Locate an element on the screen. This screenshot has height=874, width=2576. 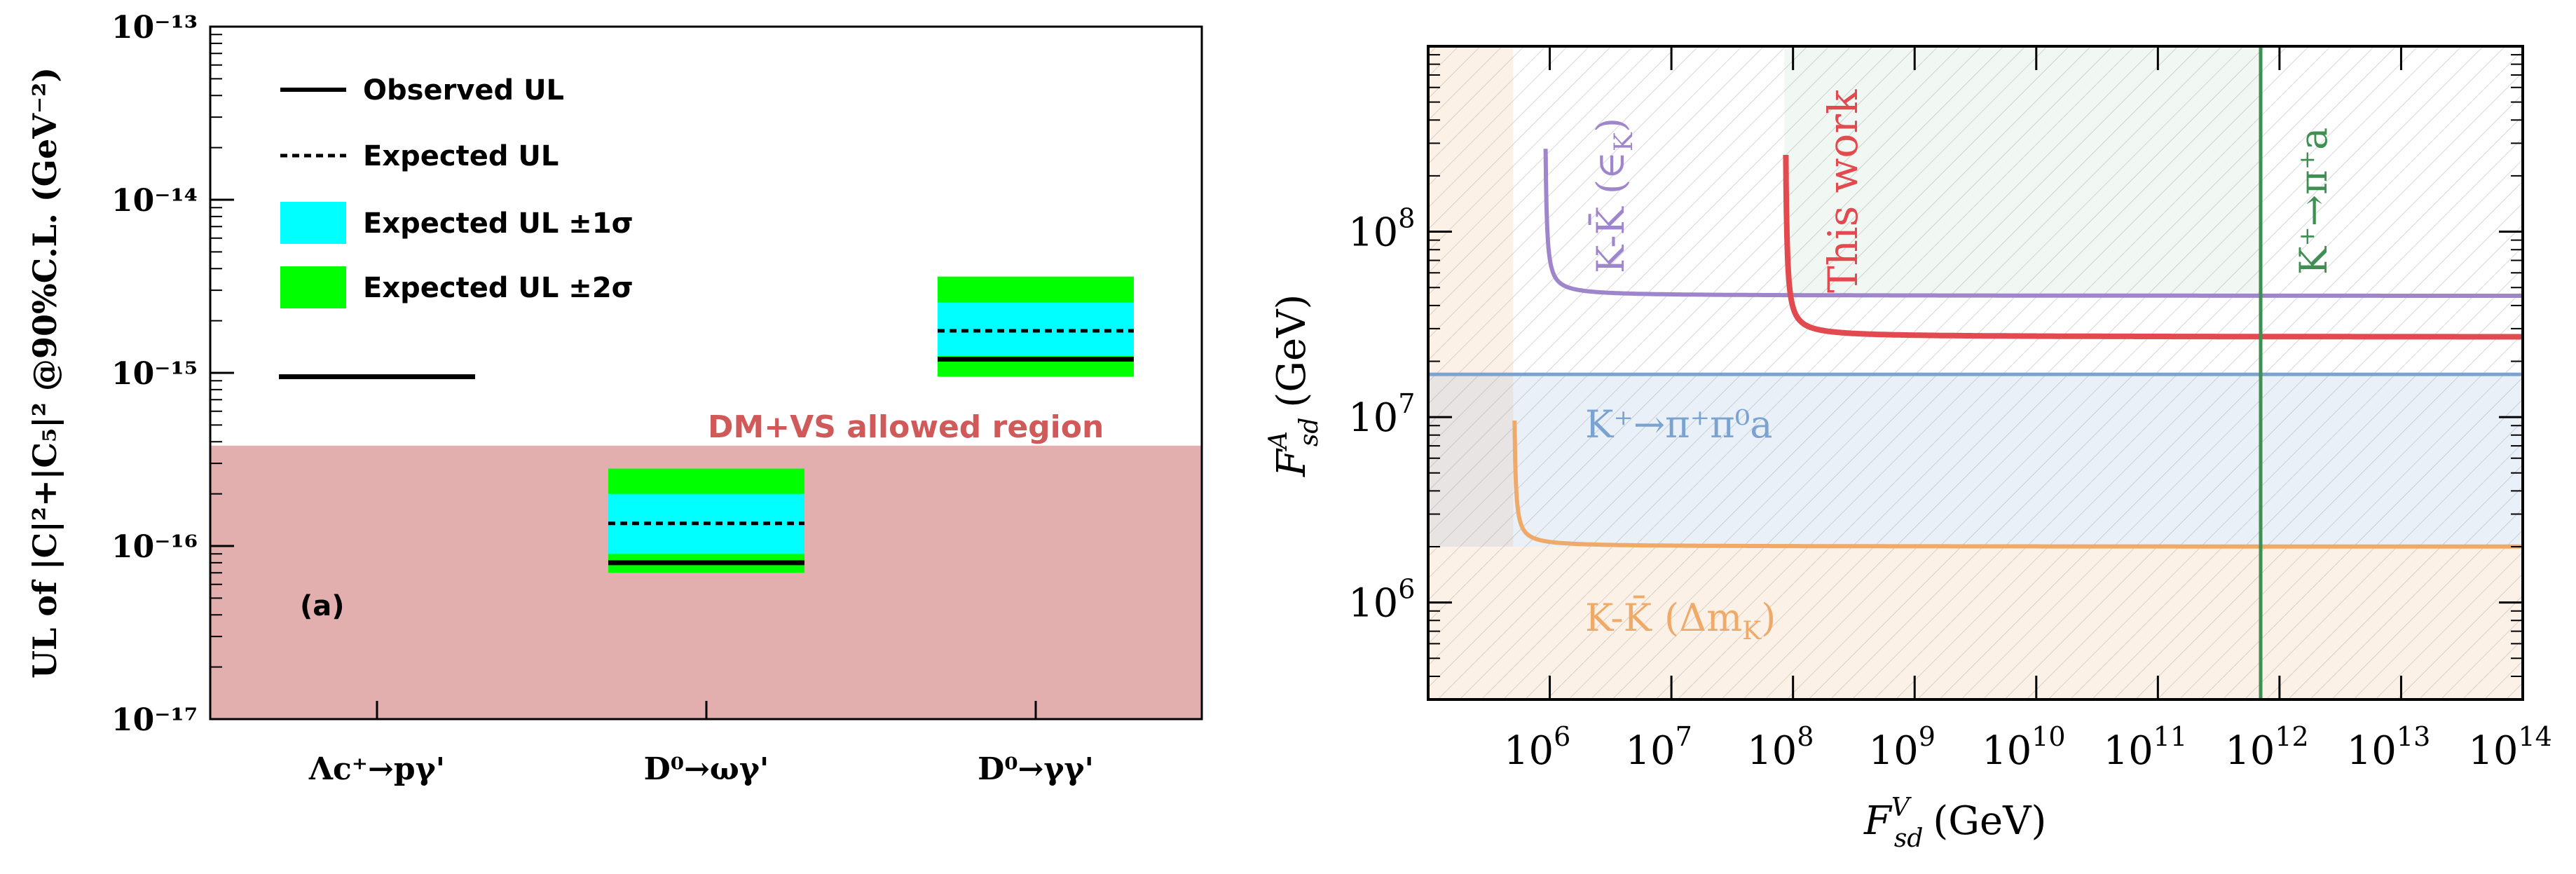
category-label-gamma: D⁰→γγ' is located at coordinates (1036, 769).